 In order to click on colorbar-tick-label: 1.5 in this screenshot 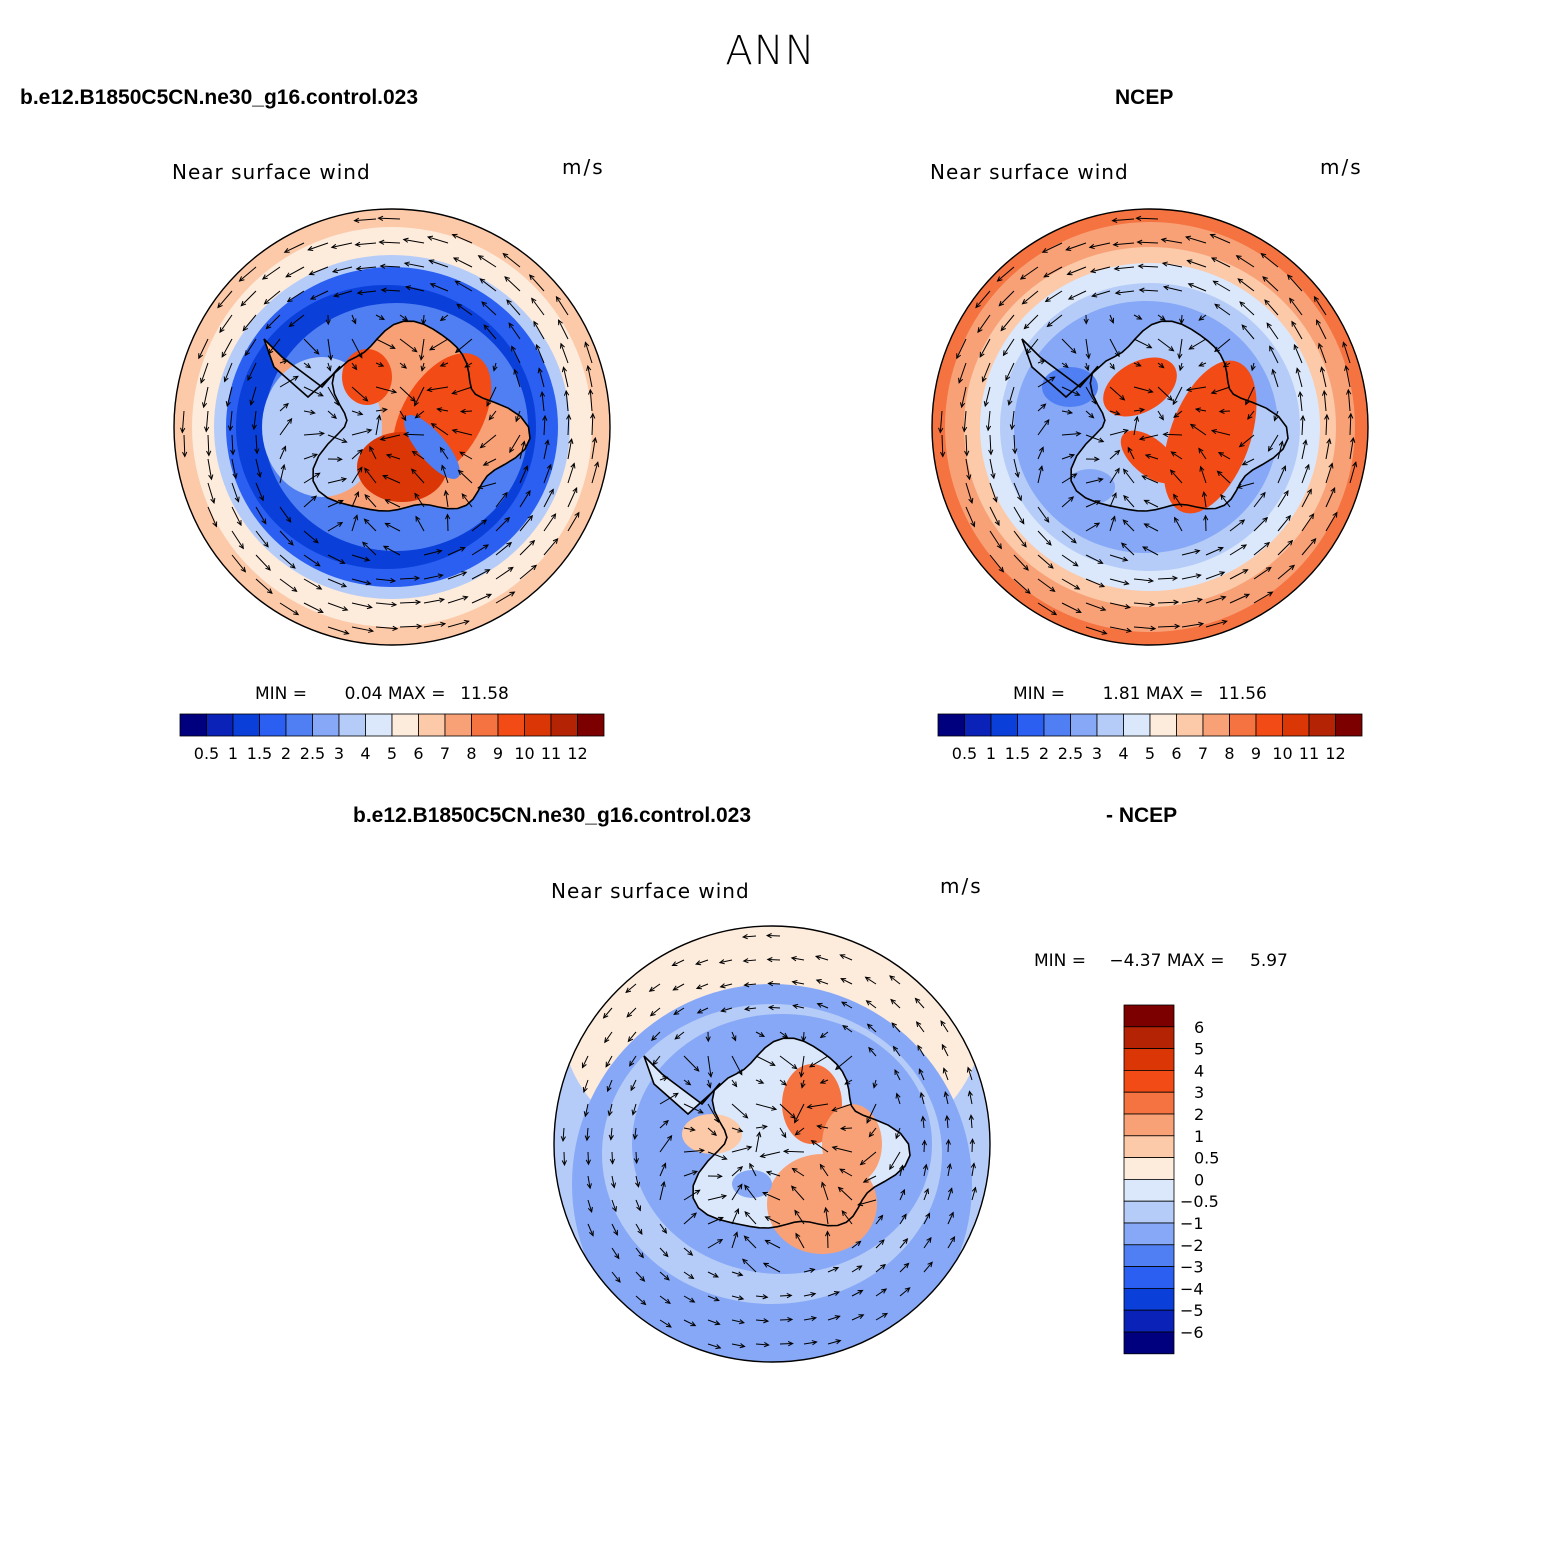, I will do `click(1017, 753)`.